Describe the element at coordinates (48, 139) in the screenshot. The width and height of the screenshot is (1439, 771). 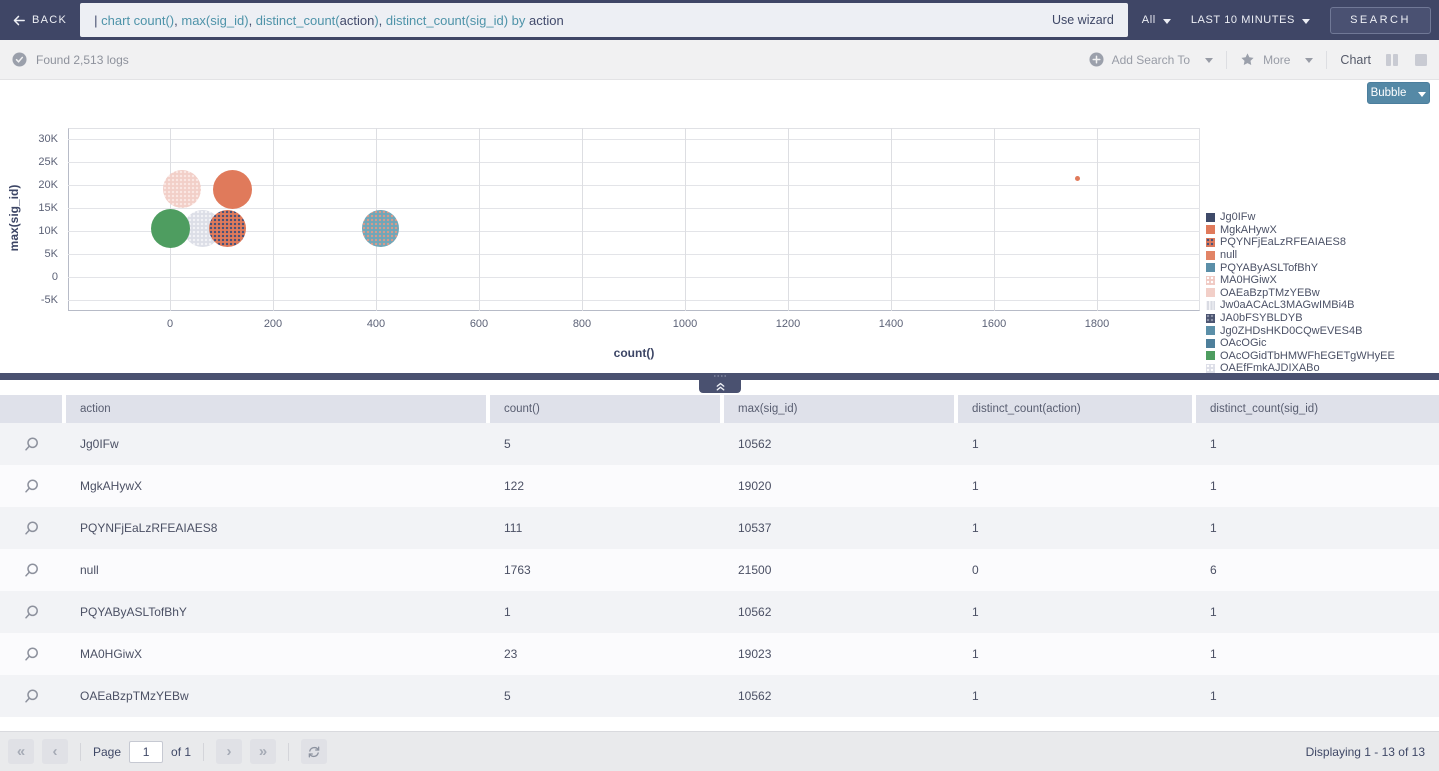
I see `y-axis-tick-label: 30K` at that location.